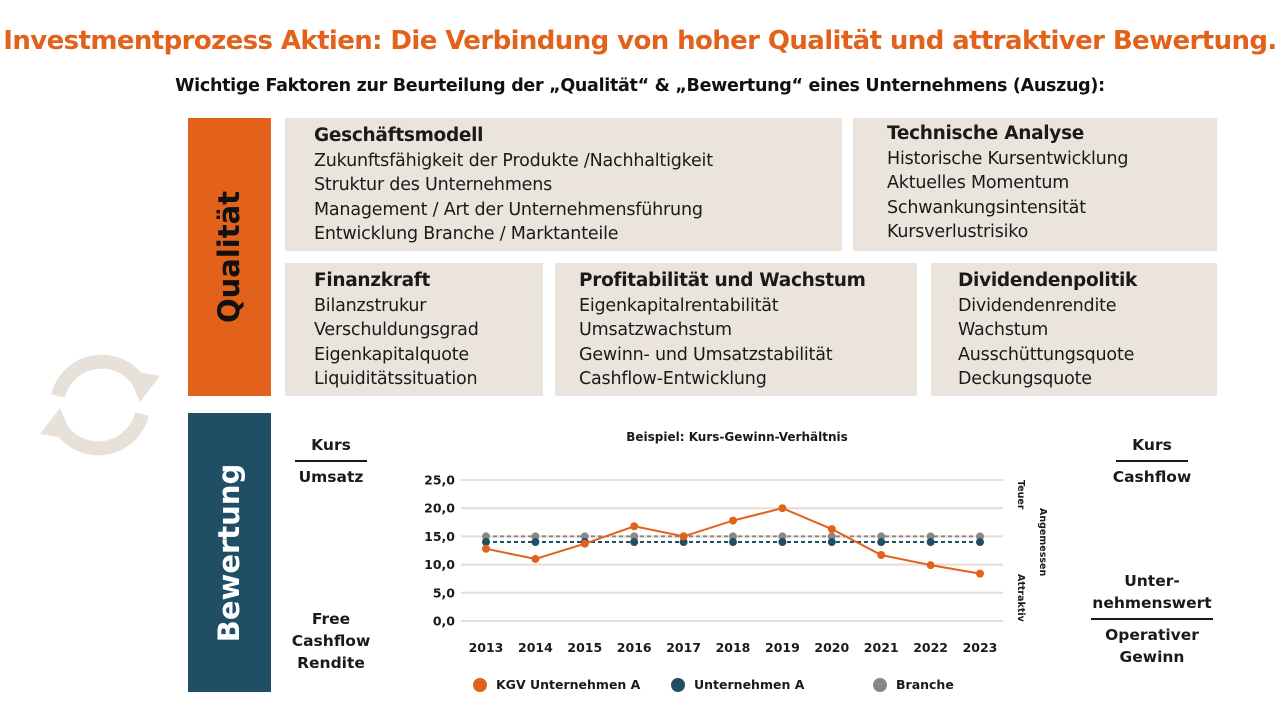  What do you see at coordinates (831, 647) in the screenshot?
I see `x-tick-label: 2020` at bounding box center [831, 647].